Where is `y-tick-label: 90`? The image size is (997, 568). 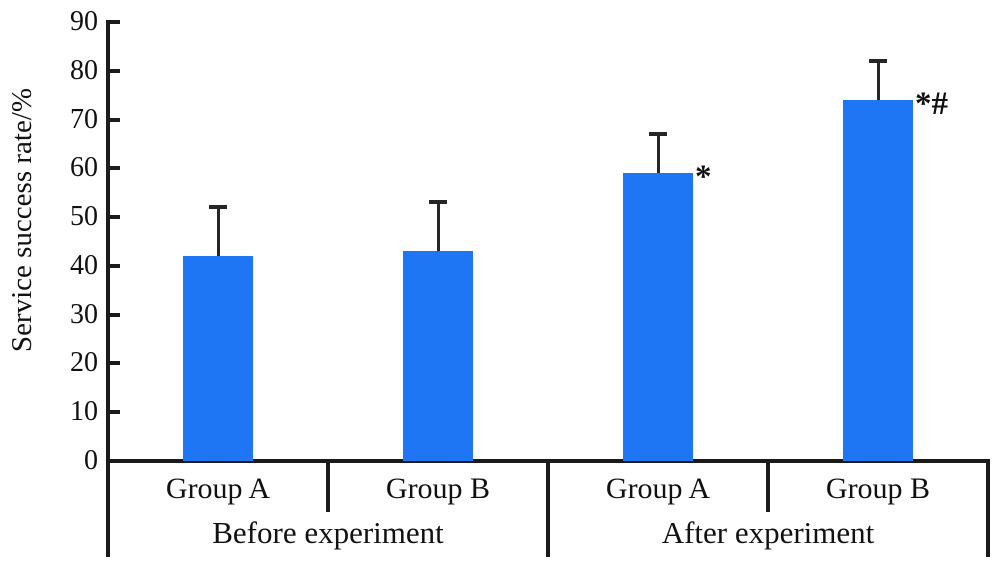 y-tick-label: 90 is located at coordinates (84, 21).